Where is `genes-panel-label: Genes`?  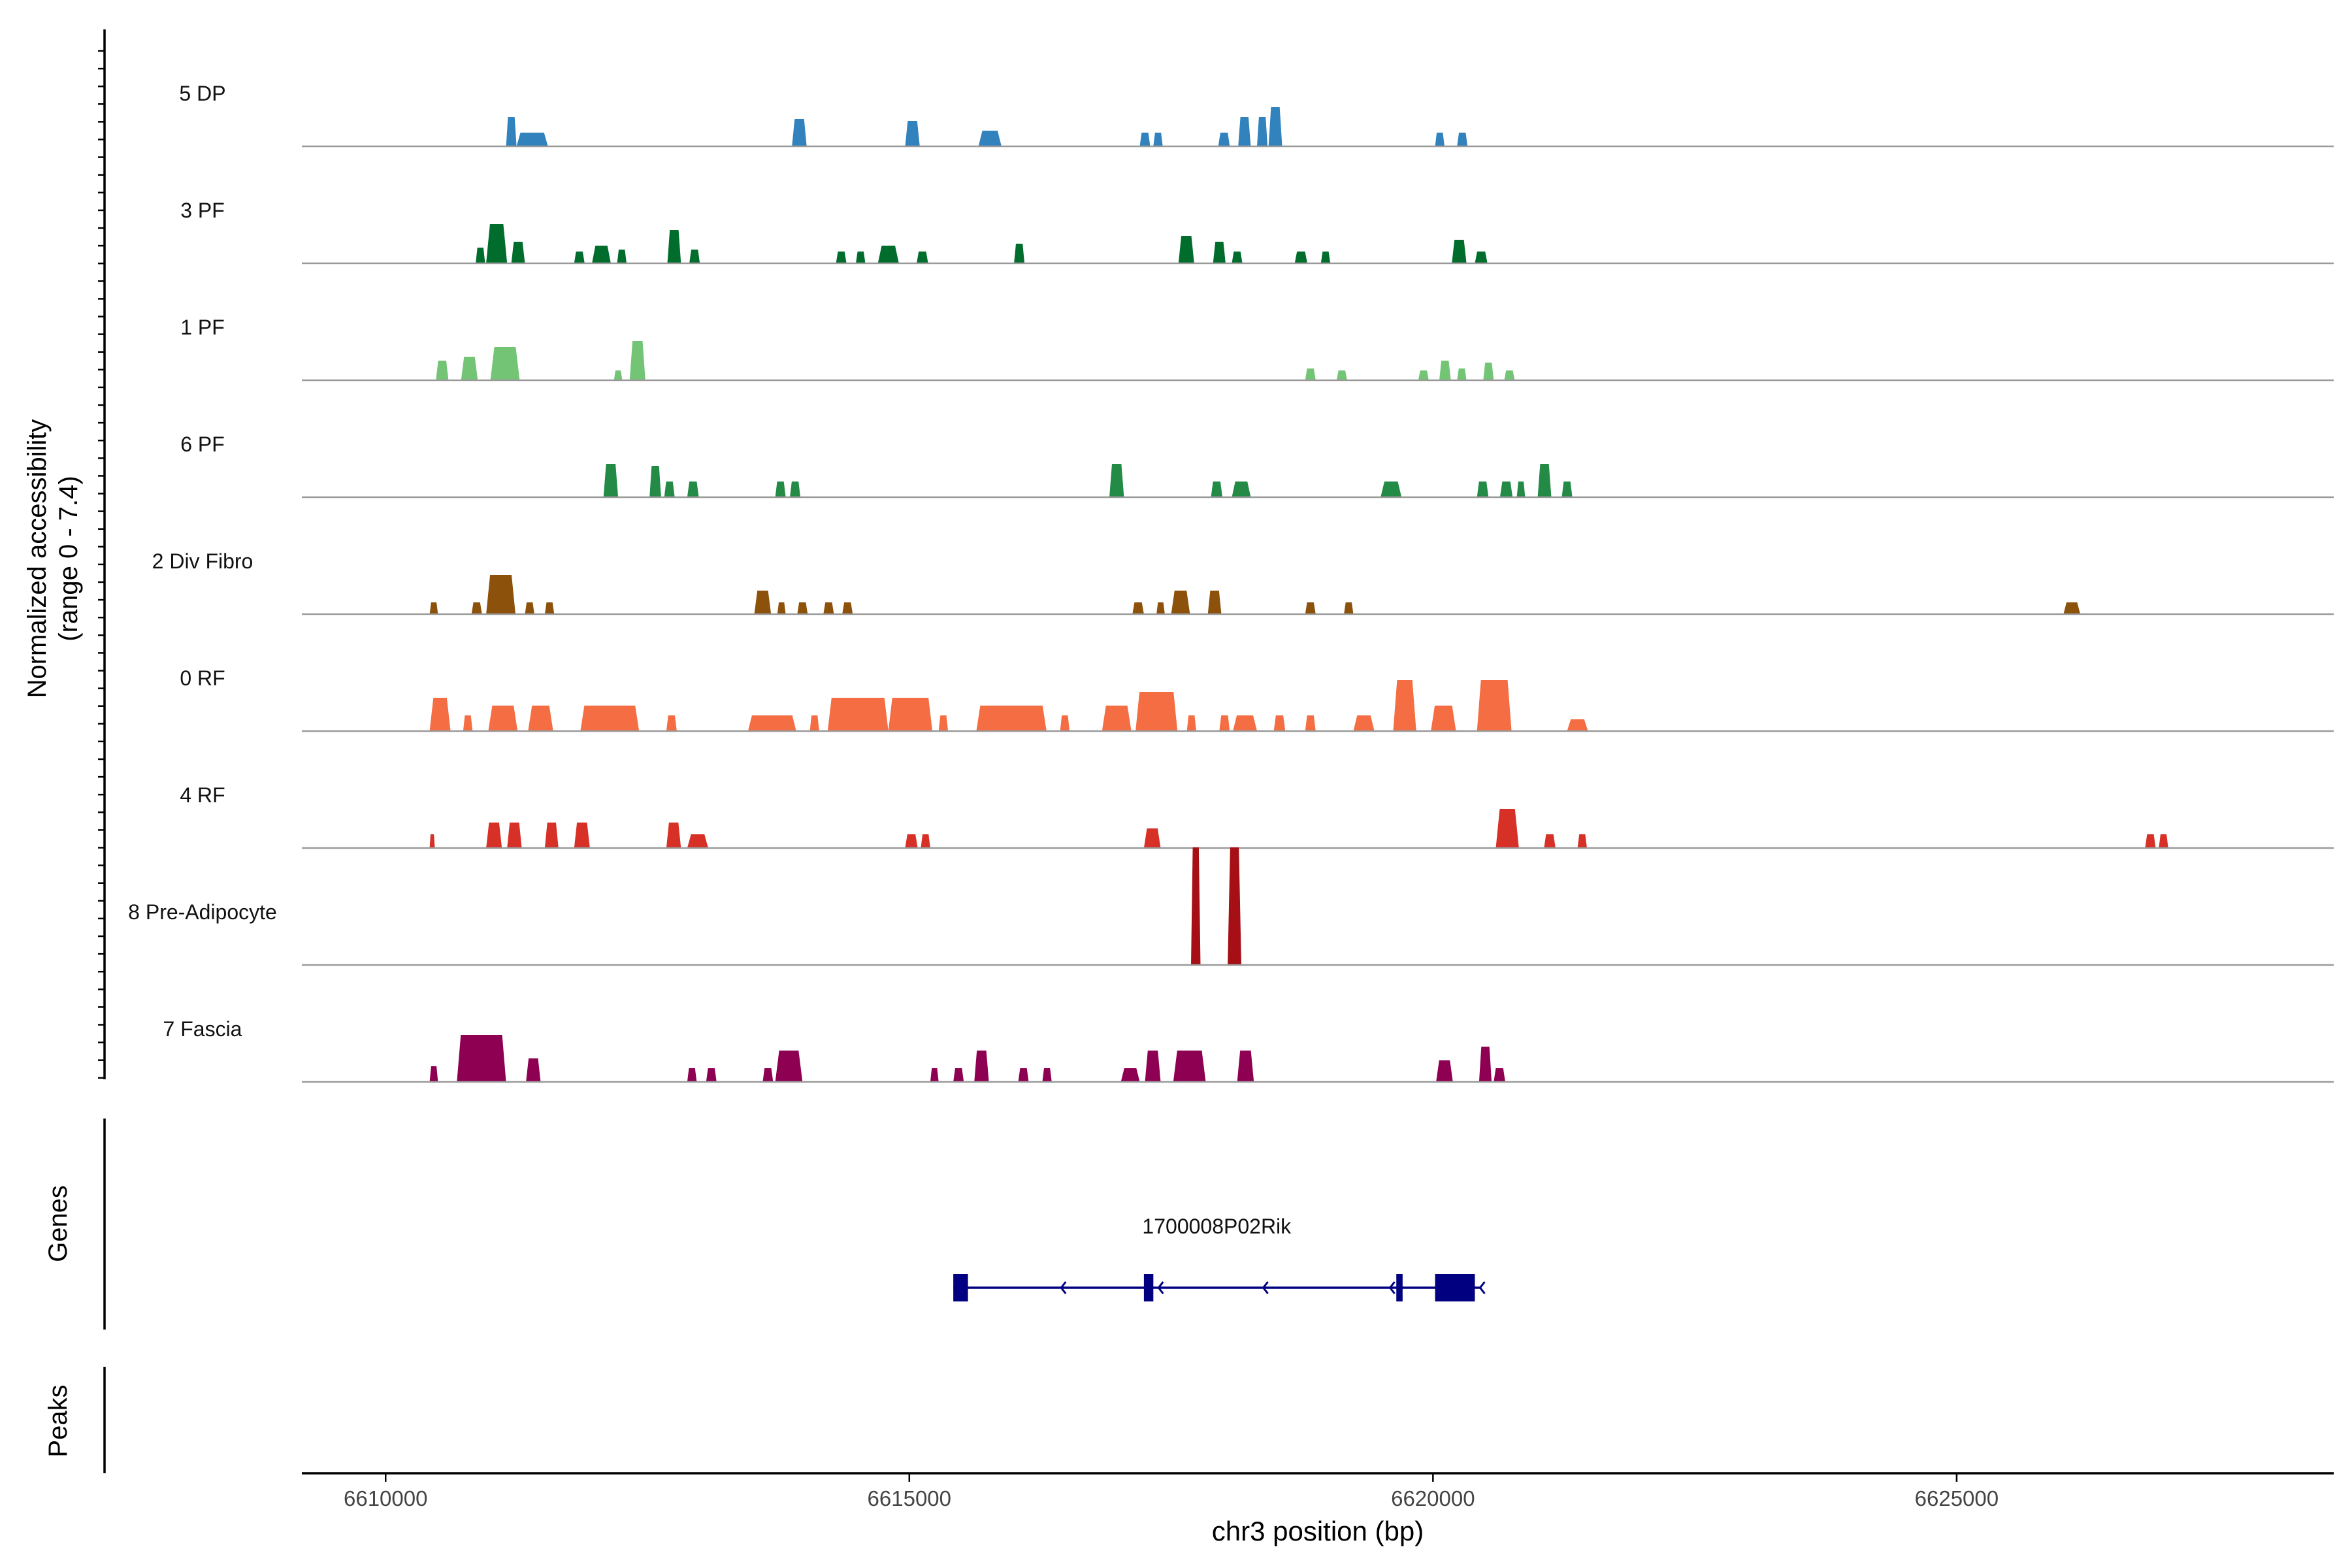
genes-panel-label: Genes is located at coordinates (58, 1223).